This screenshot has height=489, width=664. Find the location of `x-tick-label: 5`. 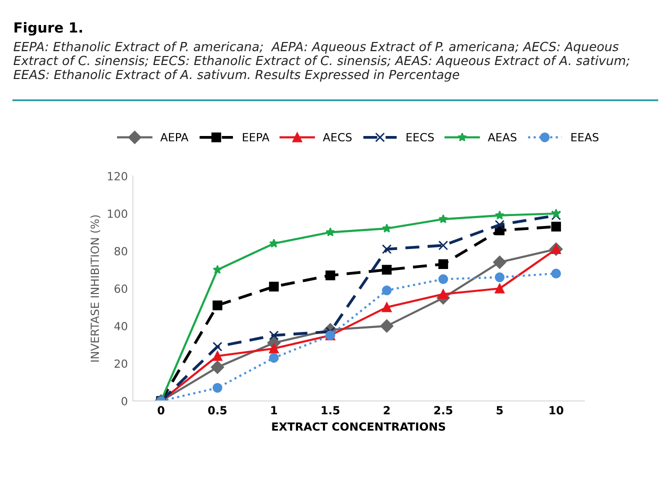

x-tick-label: 5 is located at coordinates (499, 410).